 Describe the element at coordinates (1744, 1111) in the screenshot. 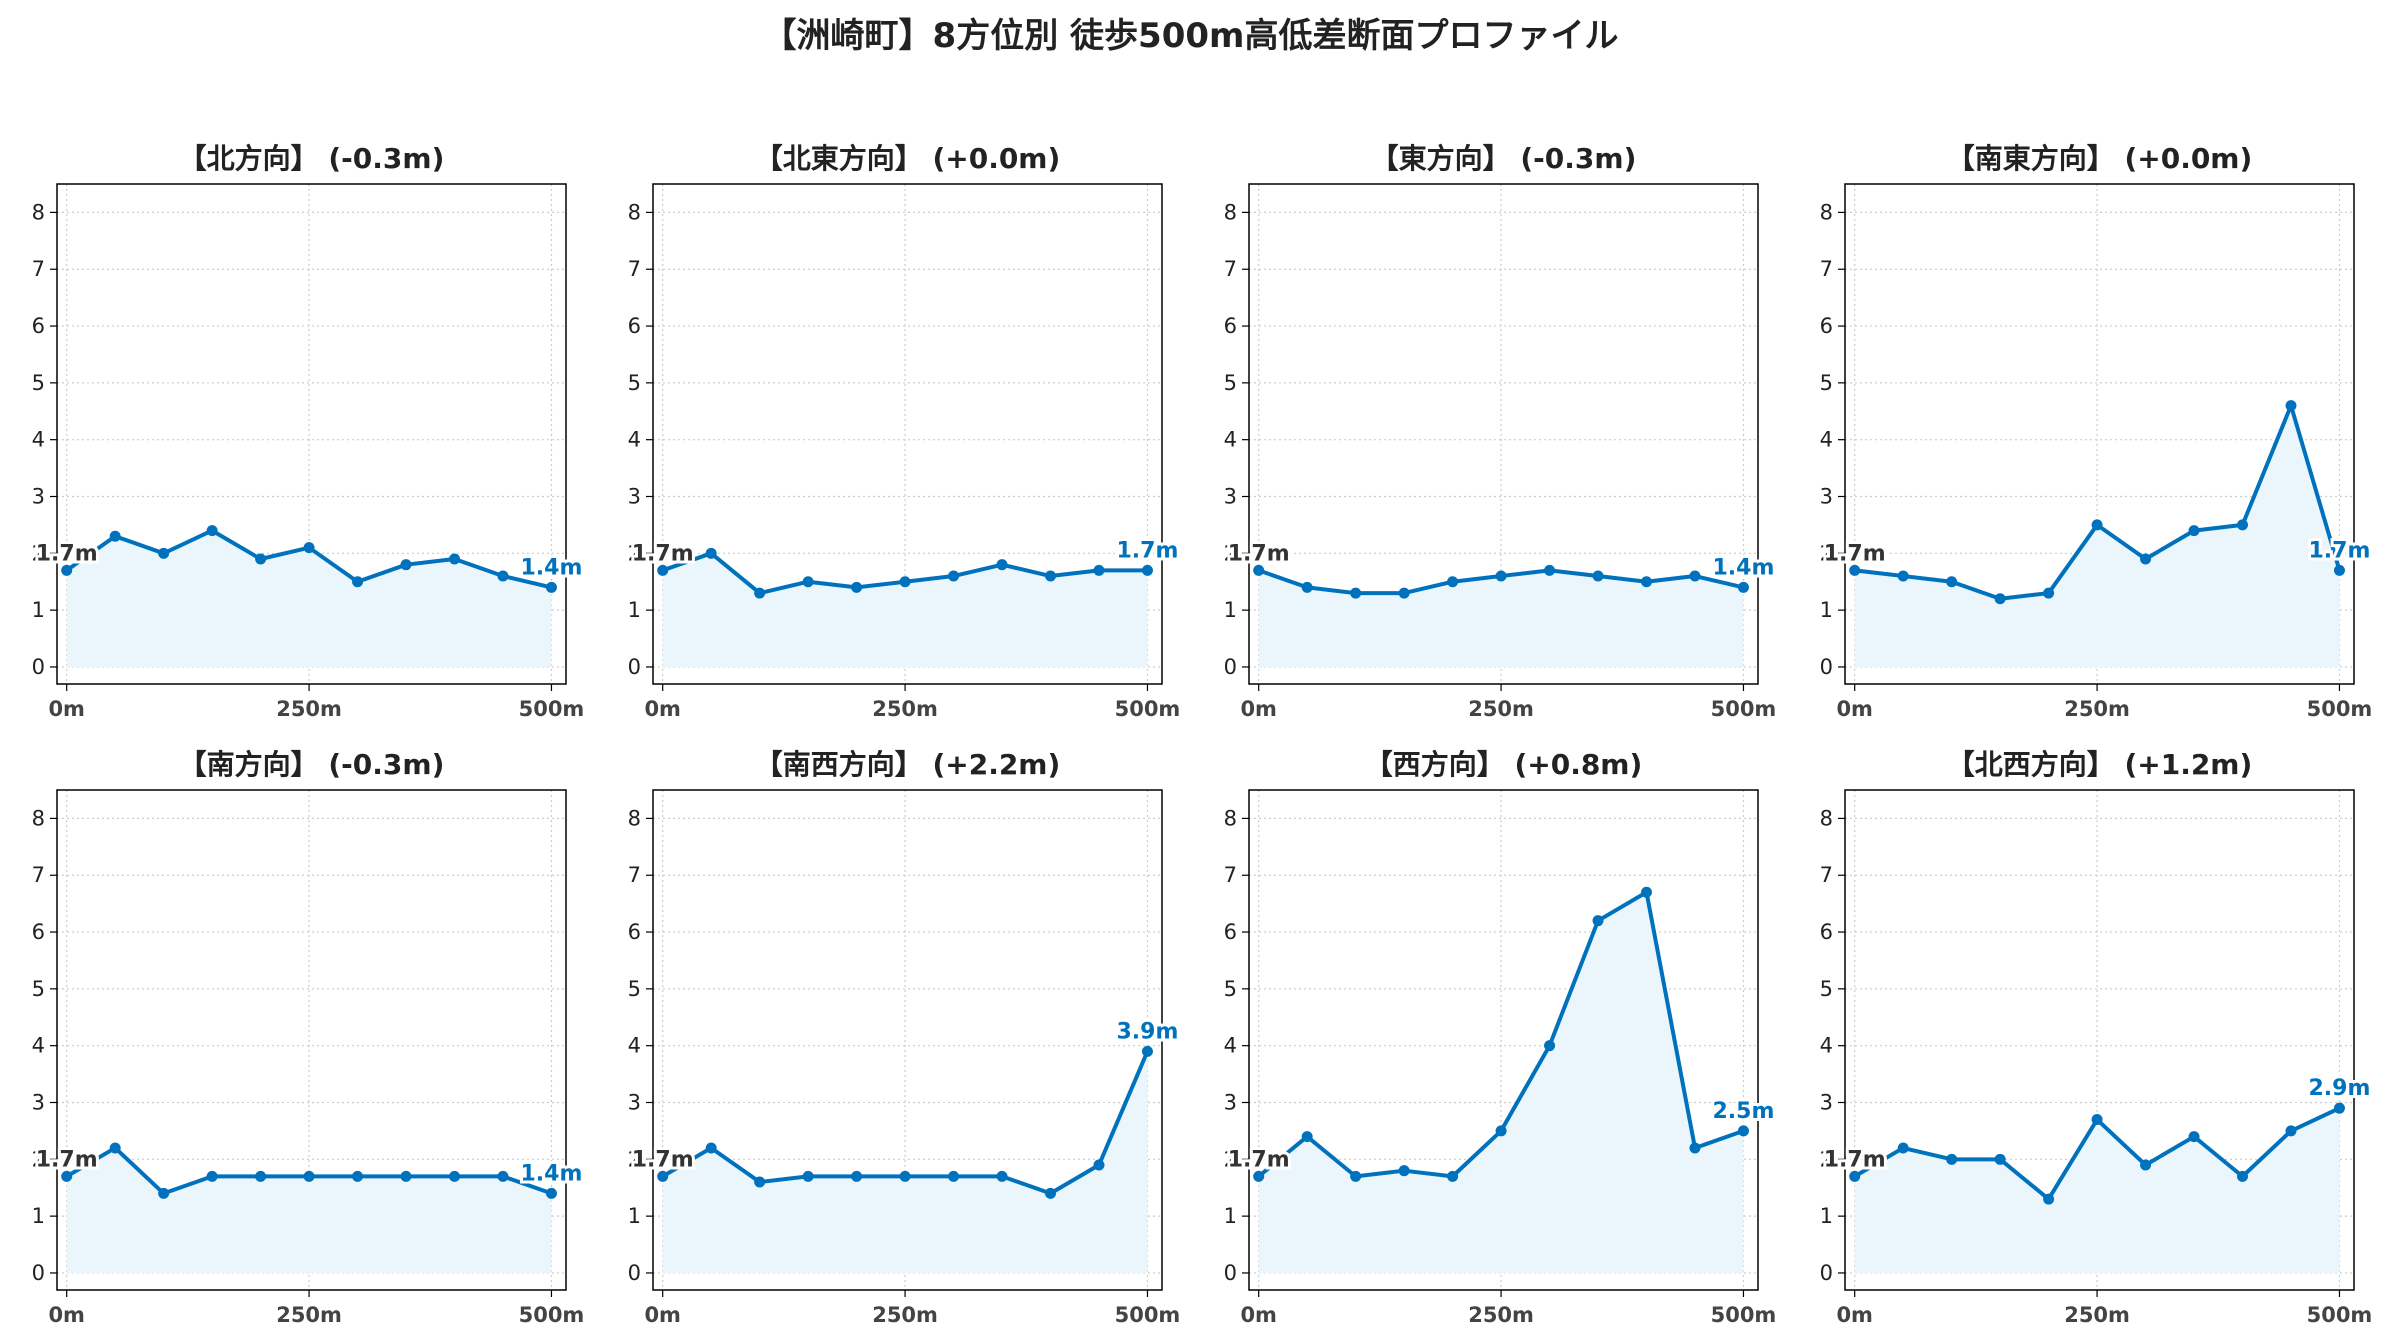

I see `end-value-label: 2.5m` at that location.